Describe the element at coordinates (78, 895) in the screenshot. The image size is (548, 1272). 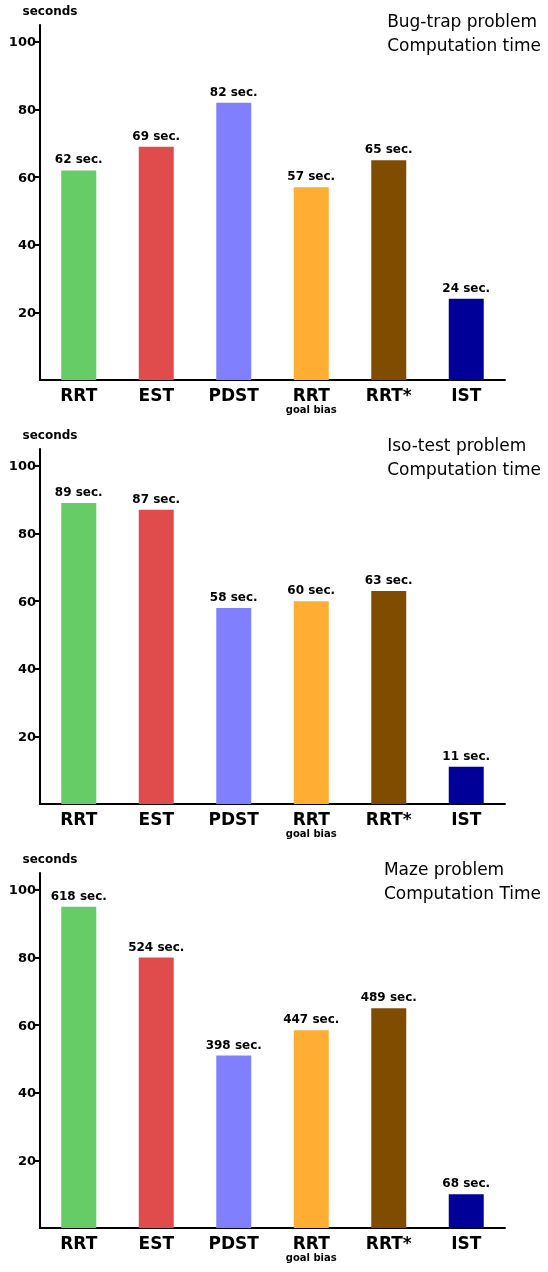
I see `annotation: 618 sec.` at that location.